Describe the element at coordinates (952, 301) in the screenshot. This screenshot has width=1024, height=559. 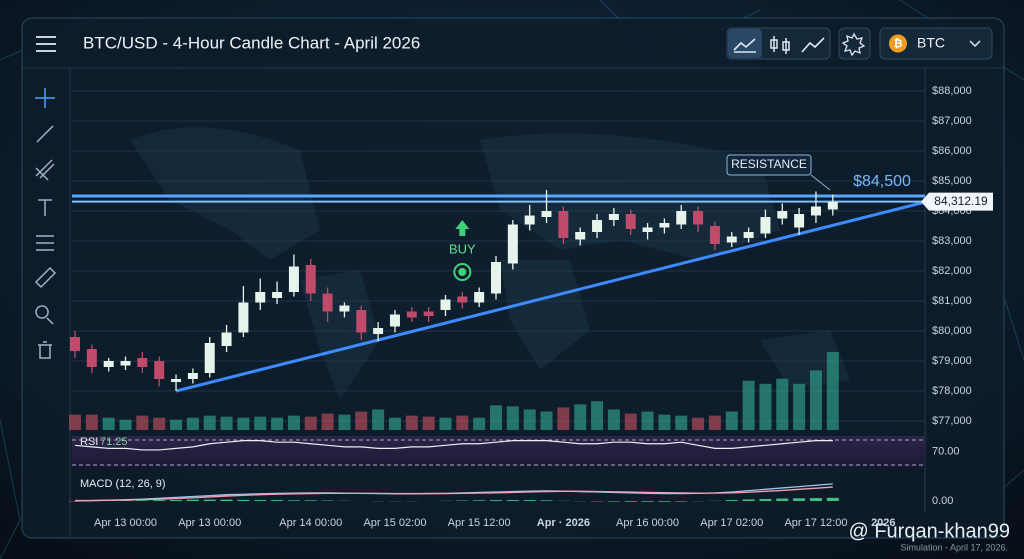
I see `y-tick-label: $81,000` at that location.